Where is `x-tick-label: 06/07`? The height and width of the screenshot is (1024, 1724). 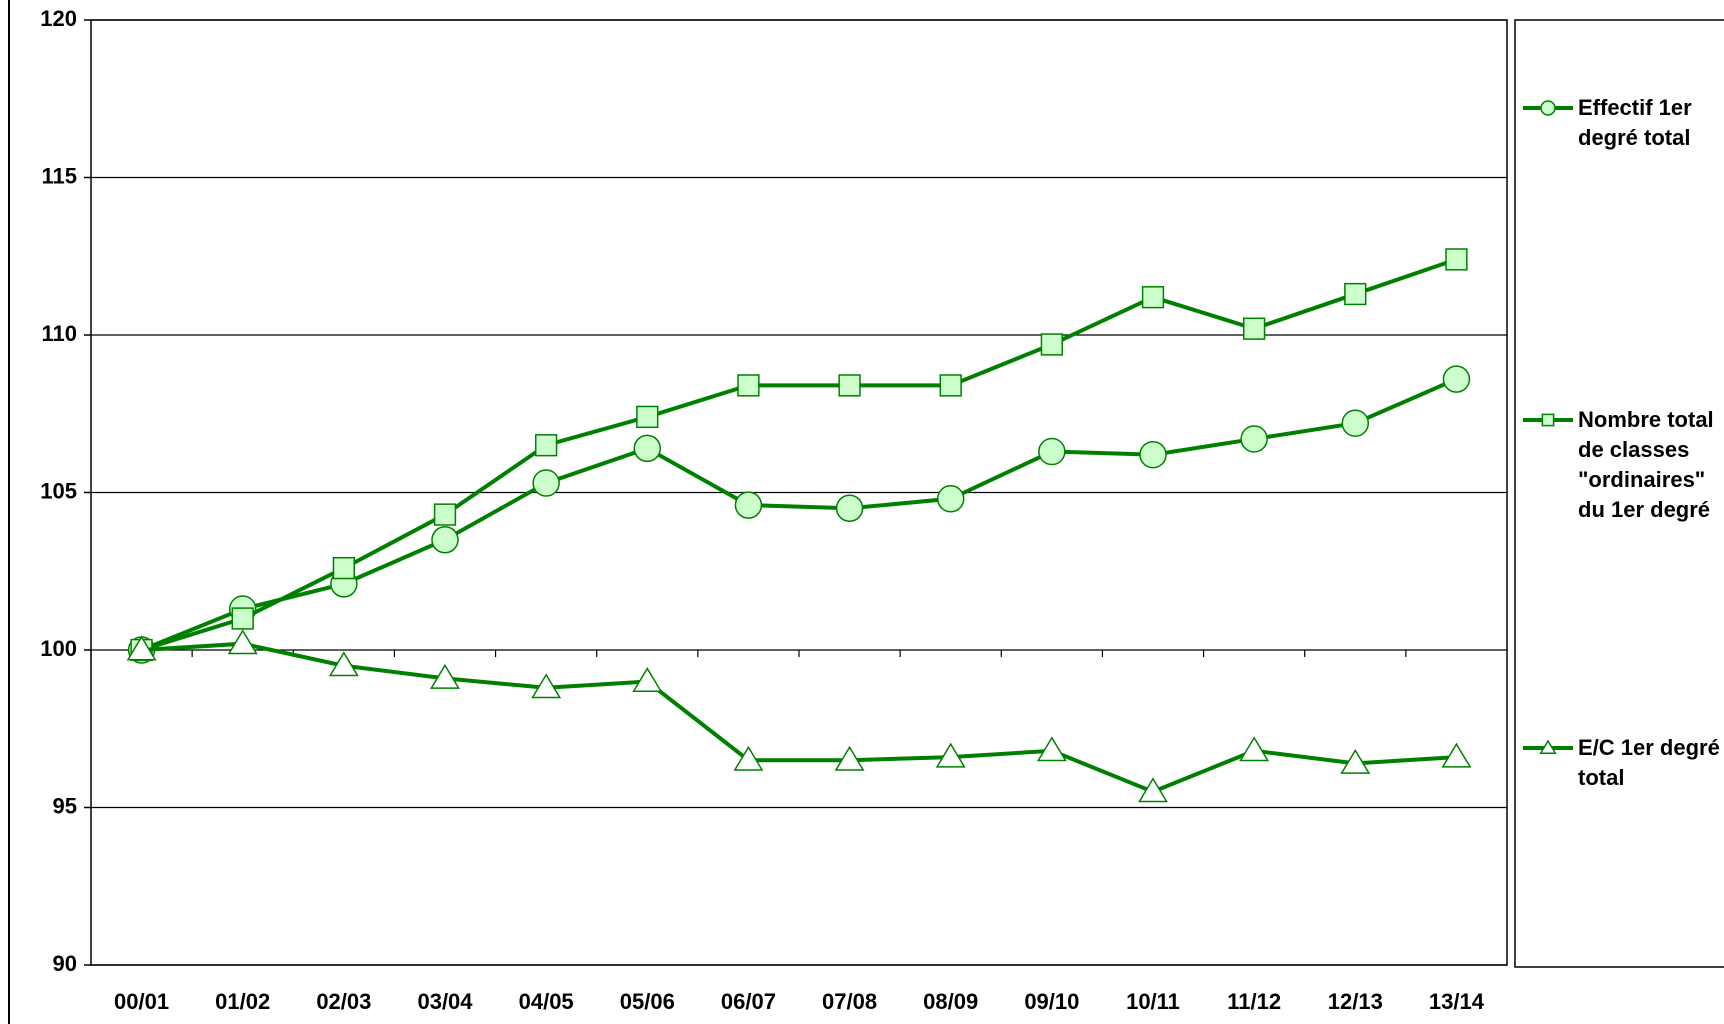 x-tick-label: 06/07 is located at coordinates (748, 1001).